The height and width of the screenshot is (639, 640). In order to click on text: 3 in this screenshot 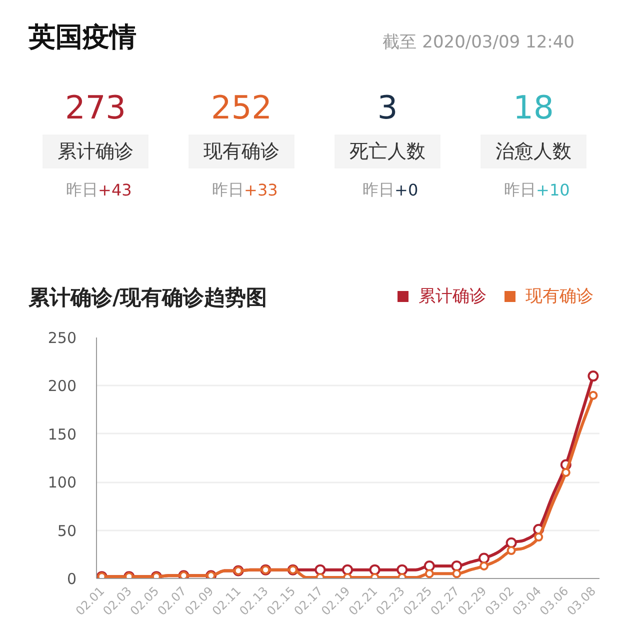, I will do `click(387, 107)`.